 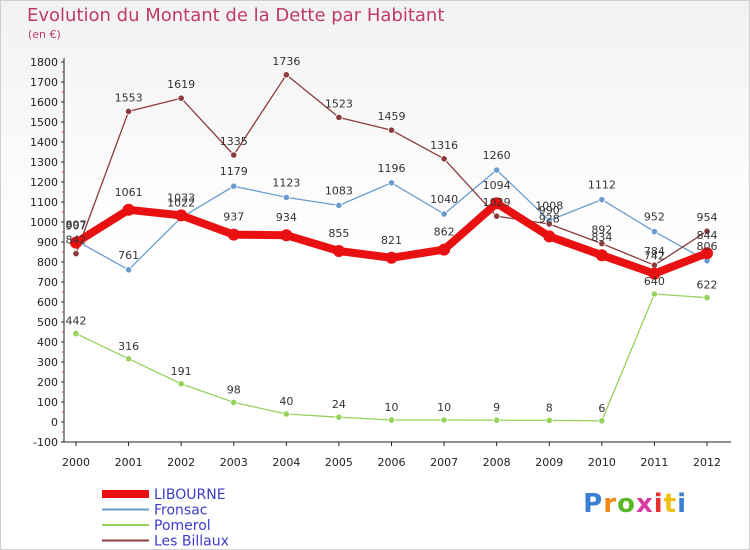 I want to click on data-label: 191, so click(x=181, y=371).